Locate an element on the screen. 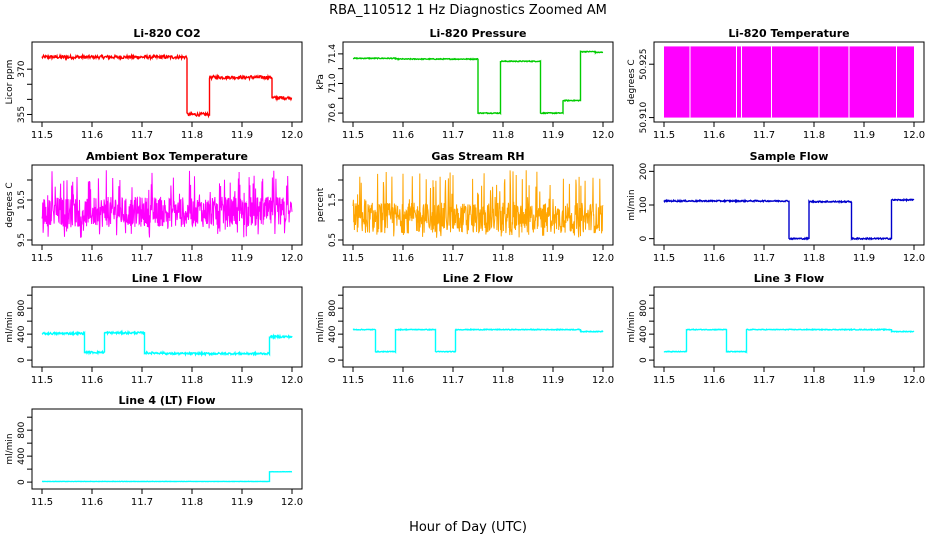 The image size is (936, 540). chart-title: Line 3 Flow is located at coordinates (789, 278).